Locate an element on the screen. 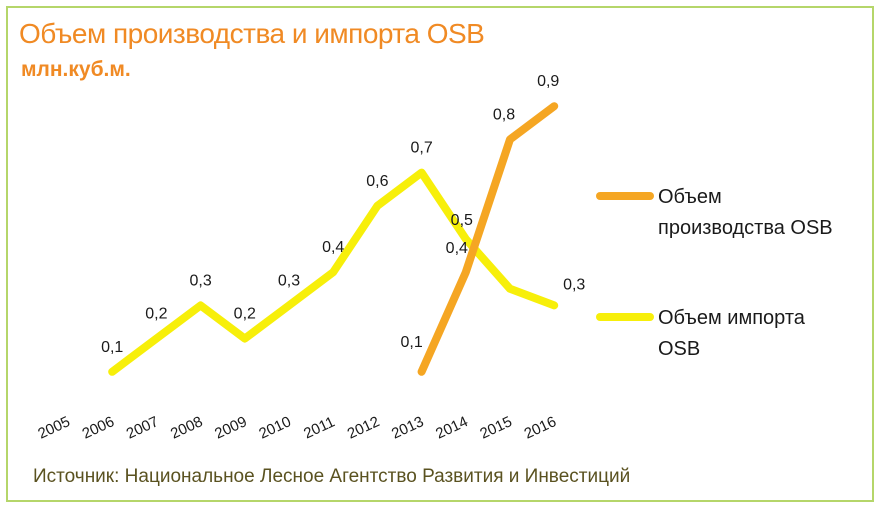 This screenshot has height=509, width=884. x-tick-label: 2010 is located at coordinates (274, 428).